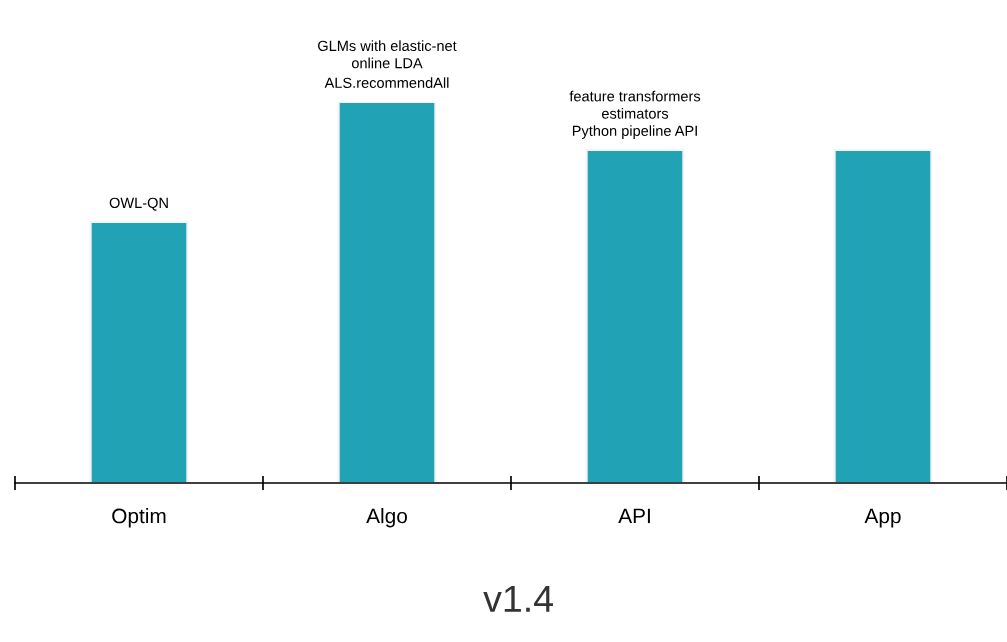  Describe the element at coordinates (138, 204) in the screenshot. I see `annotation: OWL-QN` at that location.